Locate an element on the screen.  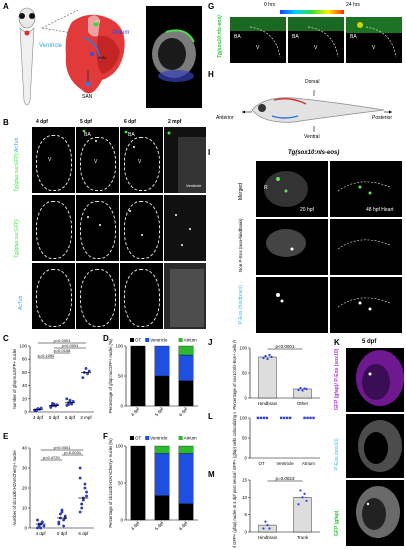
b-gfp-5dpf is located at coordinates (97, 228).